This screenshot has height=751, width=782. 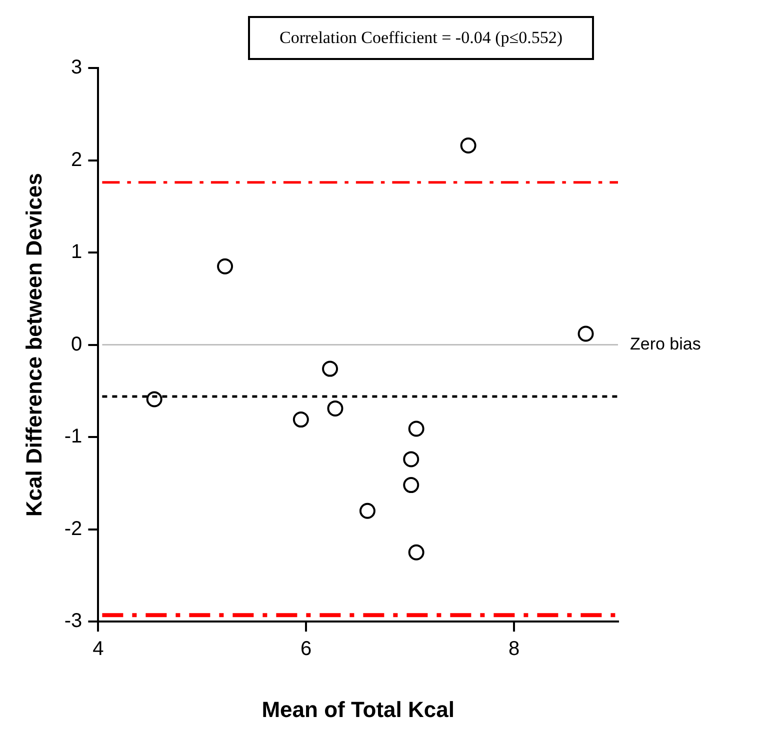 What do you see at coordinates (514, 649) in the screenshot?
I see `x-tick-label: 8` at bounding box center [514, 649].